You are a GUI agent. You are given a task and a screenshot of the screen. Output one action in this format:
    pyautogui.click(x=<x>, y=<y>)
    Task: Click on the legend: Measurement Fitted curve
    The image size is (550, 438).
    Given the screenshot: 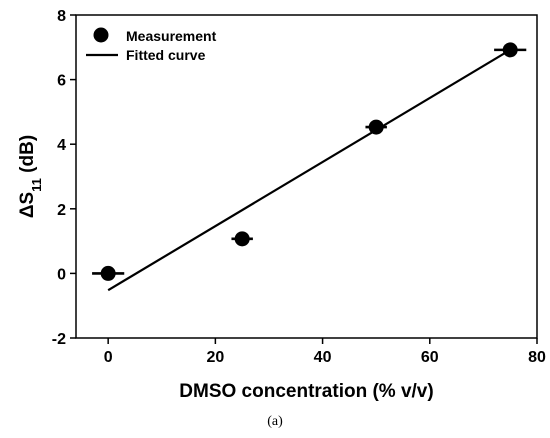 What is the action you would take?
    pyautogui.click(x=151, y=45)
    